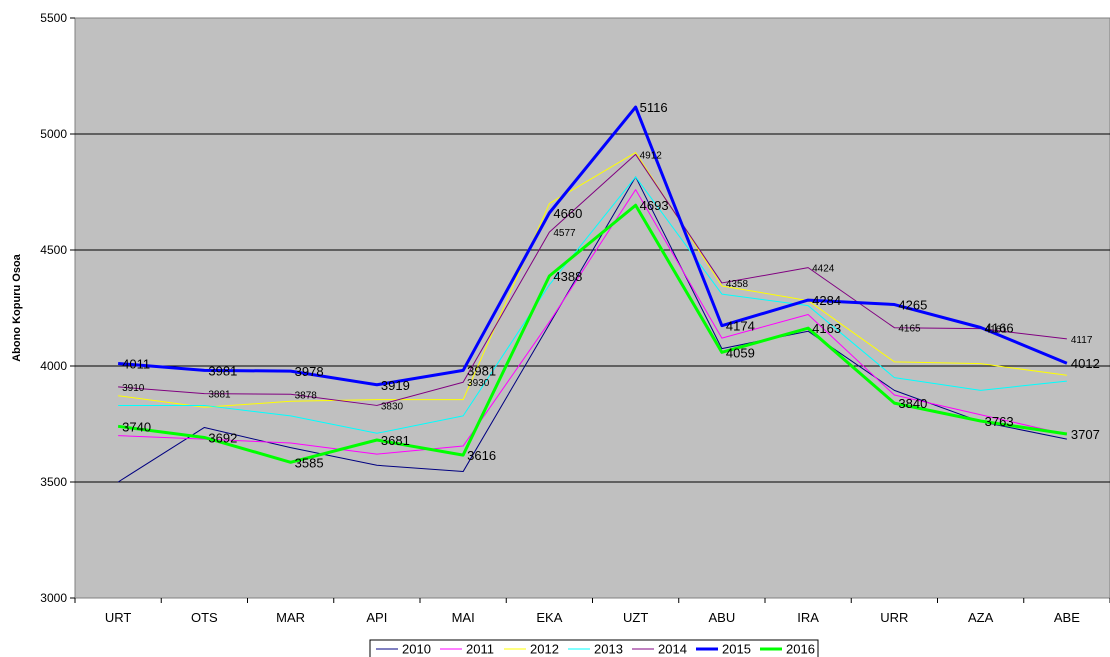 Image resolution: width=1110 pixels, height=657 pixels. Describe the element at coordinates (222, 437) in the screenshot. I see `data-label: 3692` at that location.